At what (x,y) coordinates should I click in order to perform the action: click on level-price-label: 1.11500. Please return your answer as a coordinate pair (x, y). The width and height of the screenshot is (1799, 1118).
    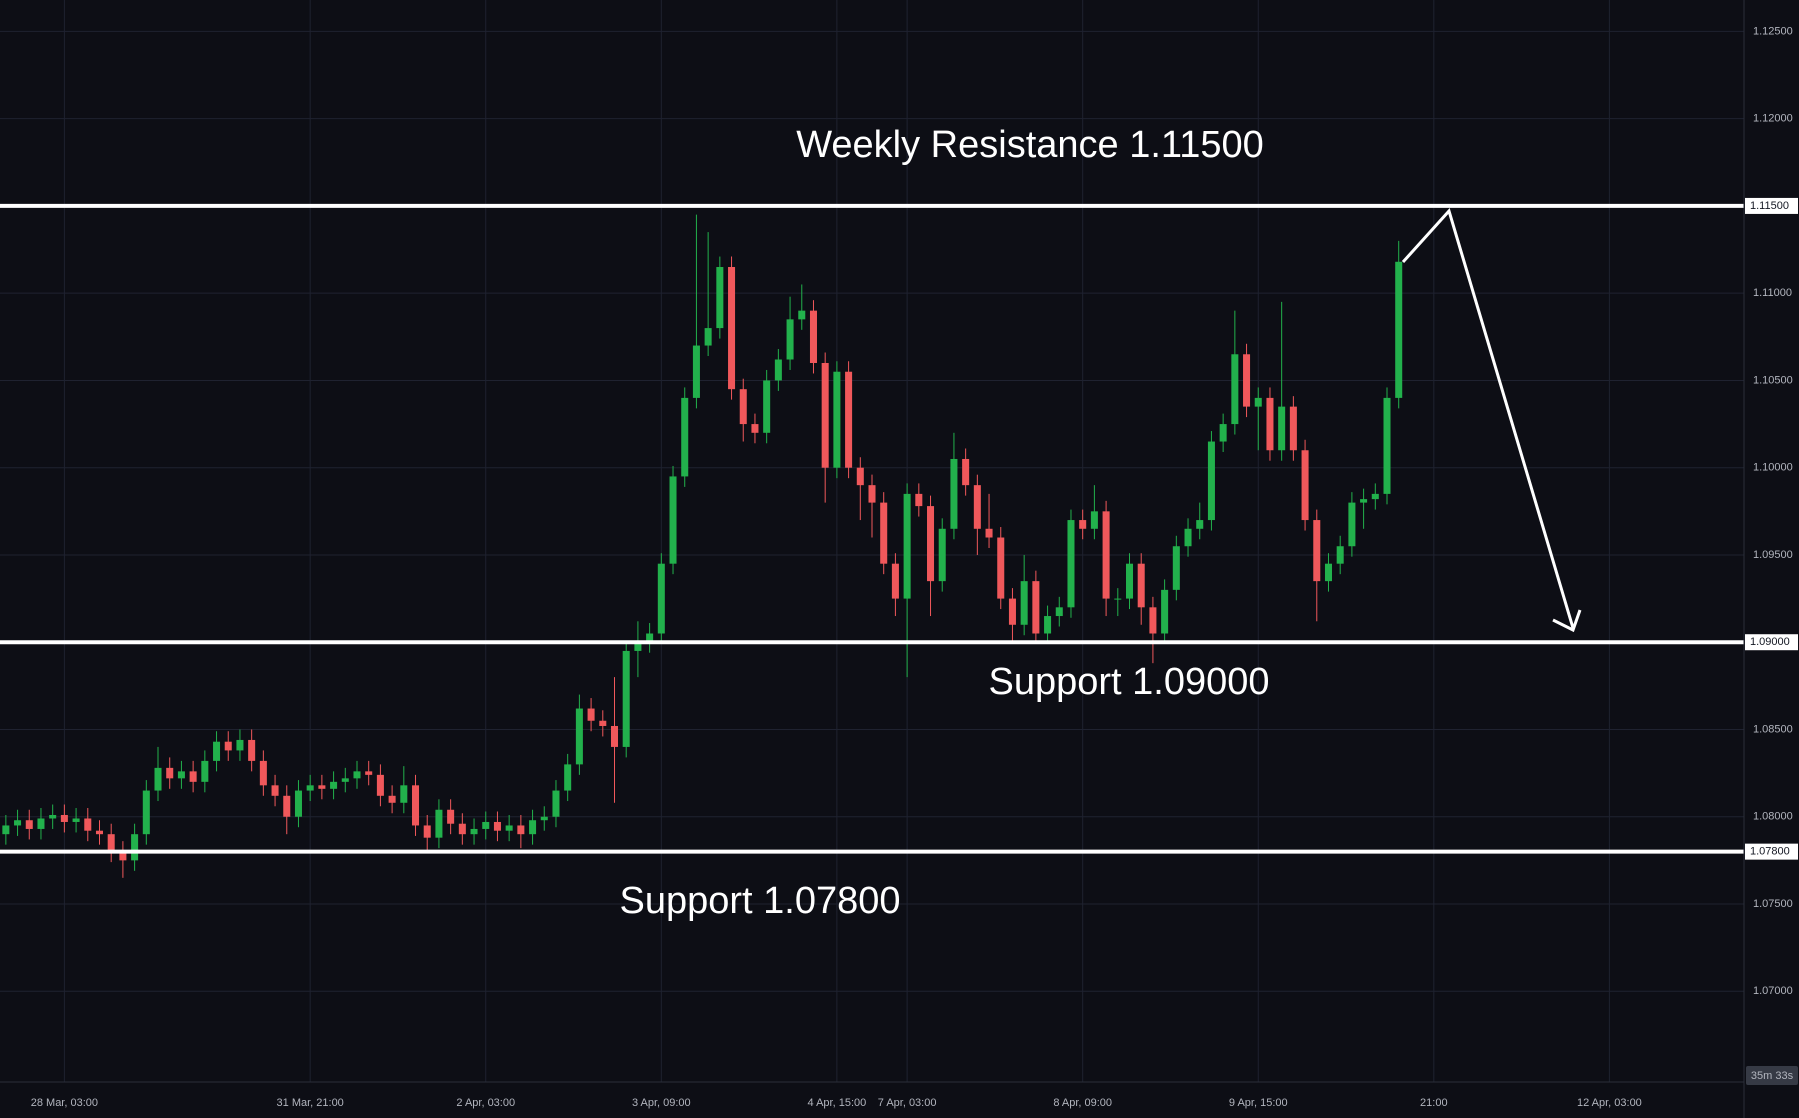
    Looking at the image, I should click on (1769, 206).